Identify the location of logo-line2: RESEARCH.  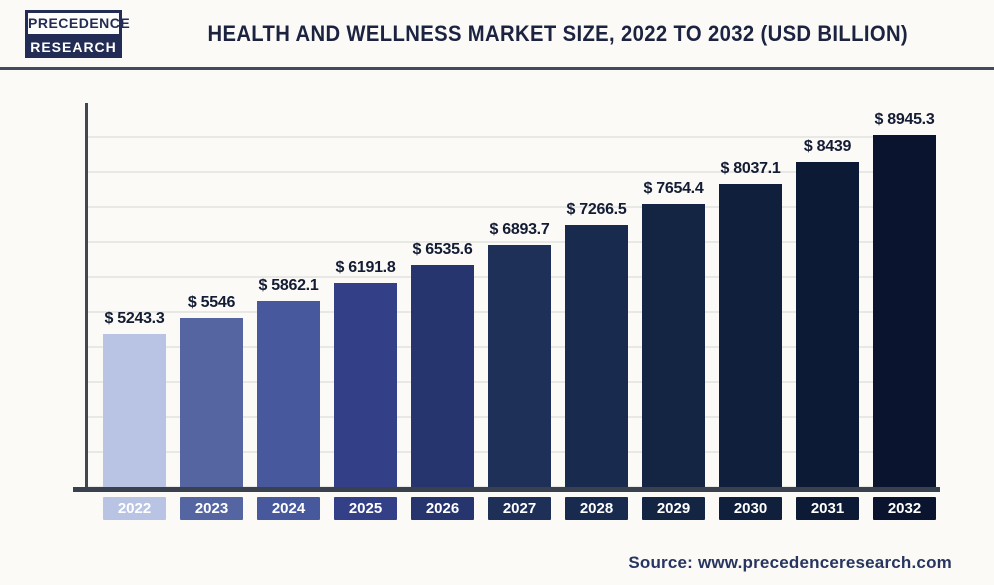
(73, 47).